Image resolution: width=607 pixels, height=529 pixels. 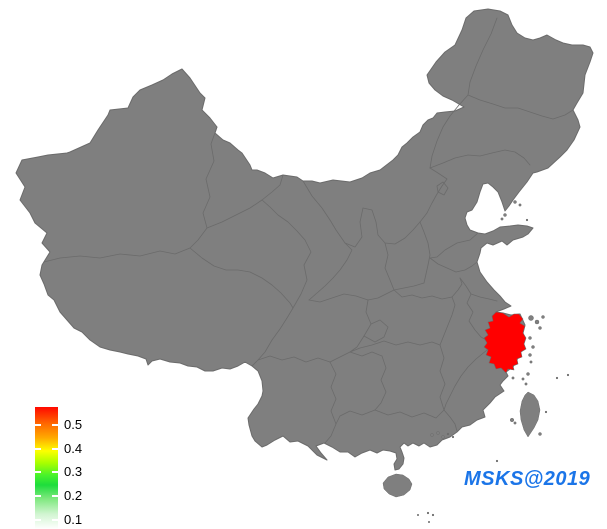 I want to click on border-yunnan-north, so click(x=294, y=359).